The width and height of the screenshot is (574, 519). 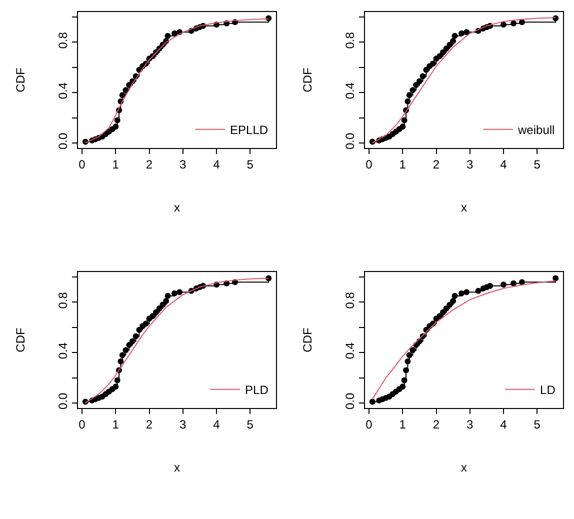 I want to click on legend-label: weibull, so click(x=536, y=130).